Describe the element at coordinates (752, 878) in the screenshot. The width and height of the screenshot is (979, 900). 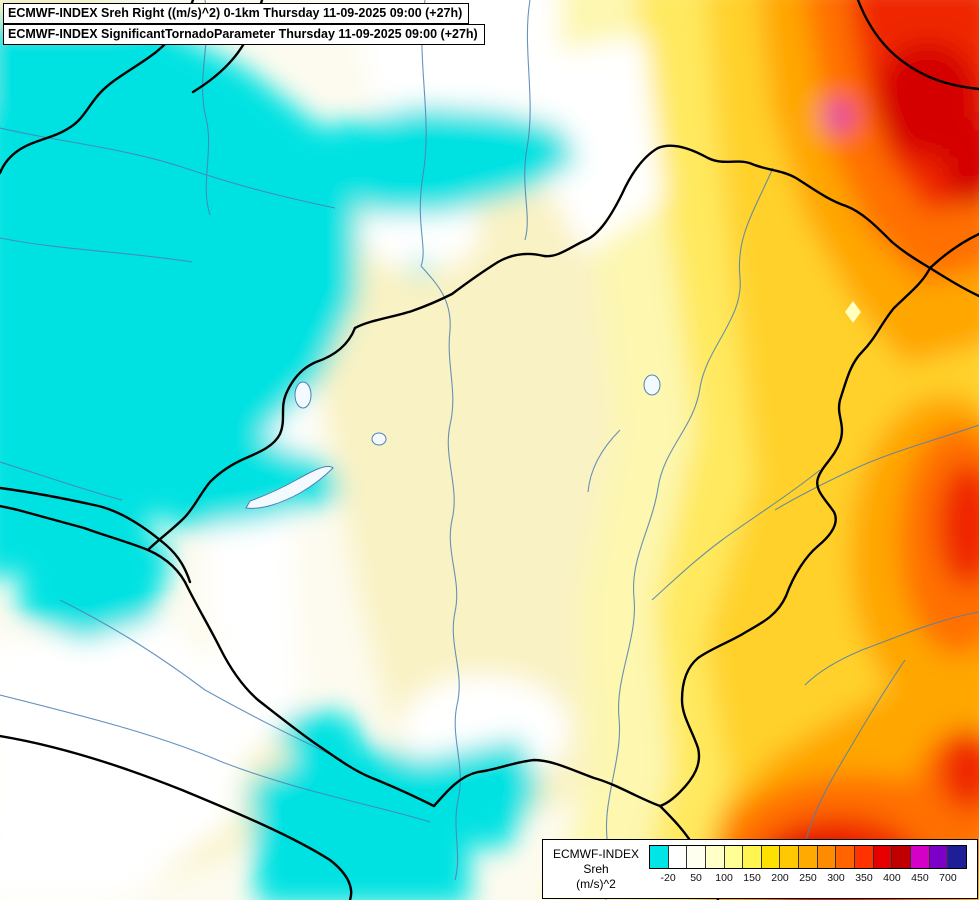
I see `legend-tick-label: 150` at that location.